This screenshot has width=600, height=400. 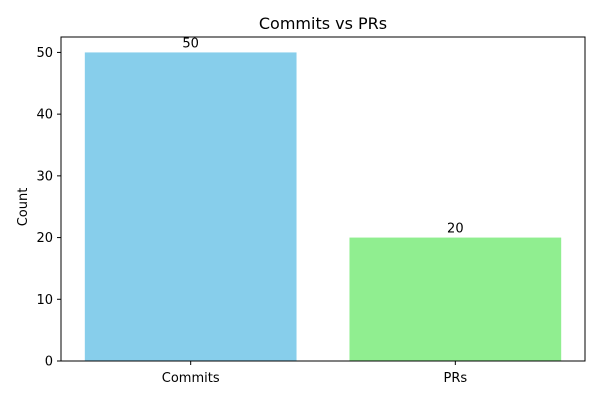 I want to click on y-axis-label: Count, so click(x=23, y=207).